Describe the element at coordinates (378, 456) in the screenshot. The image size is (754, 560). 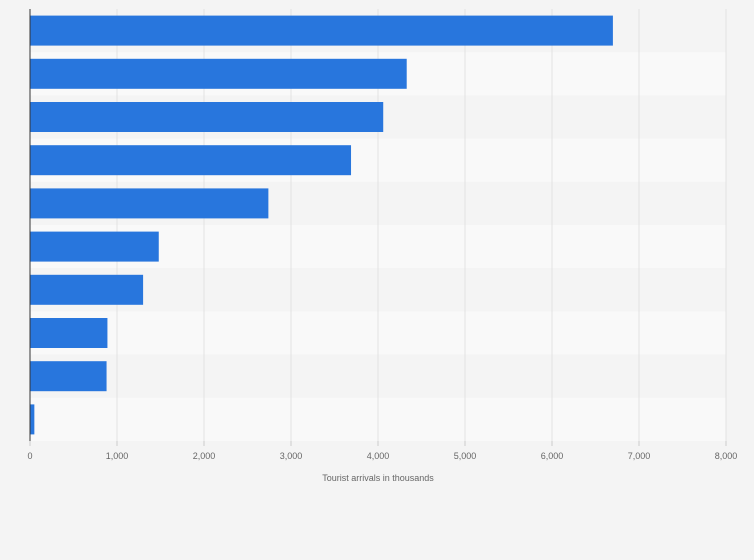
I see `x-tick-label: 4,000` at that location.